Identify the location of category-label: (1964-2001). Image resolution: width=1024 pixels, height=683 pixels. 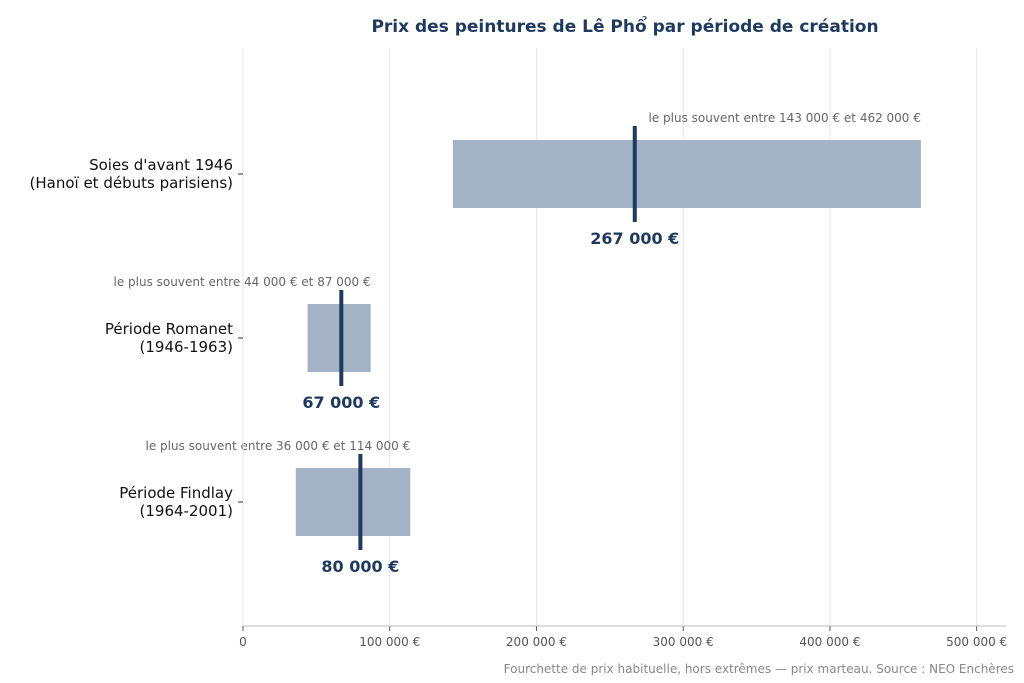
(186, 511).